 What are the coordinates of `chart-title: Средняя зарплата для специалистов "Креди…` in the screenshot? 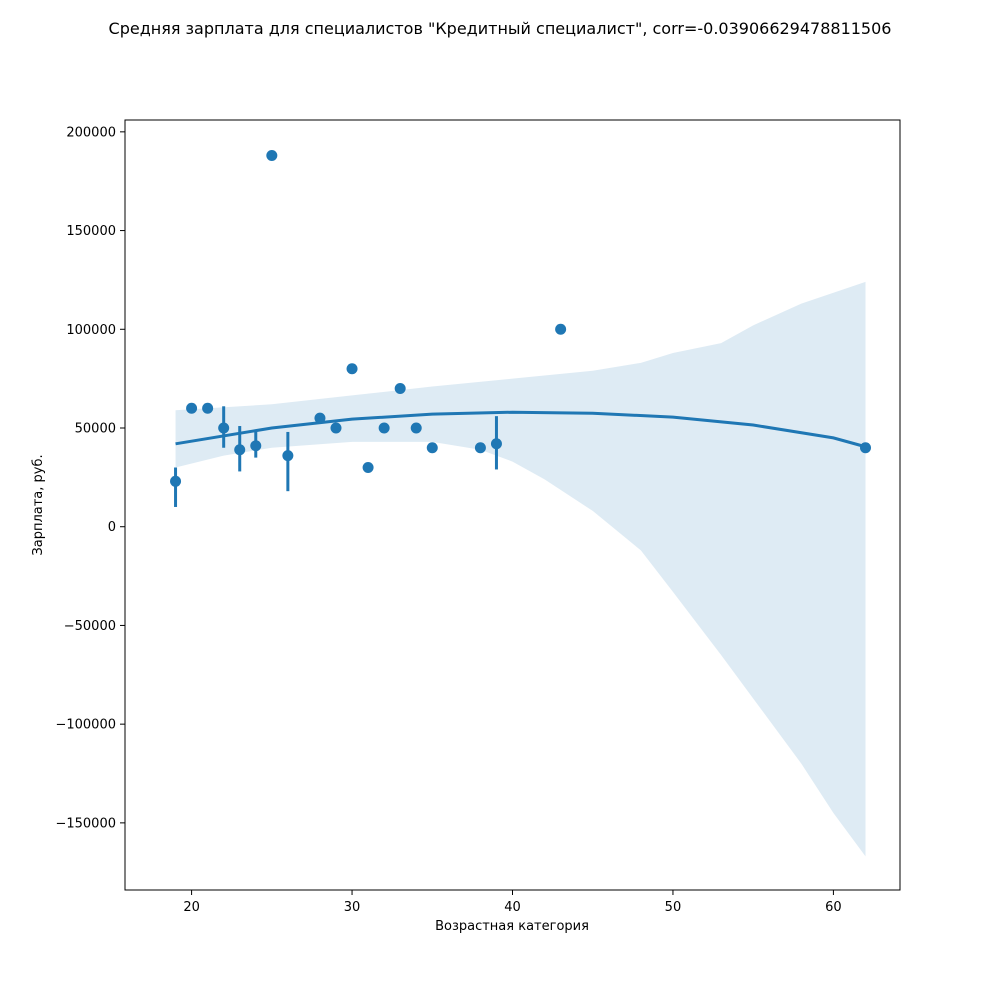 It's located at (500, 28).